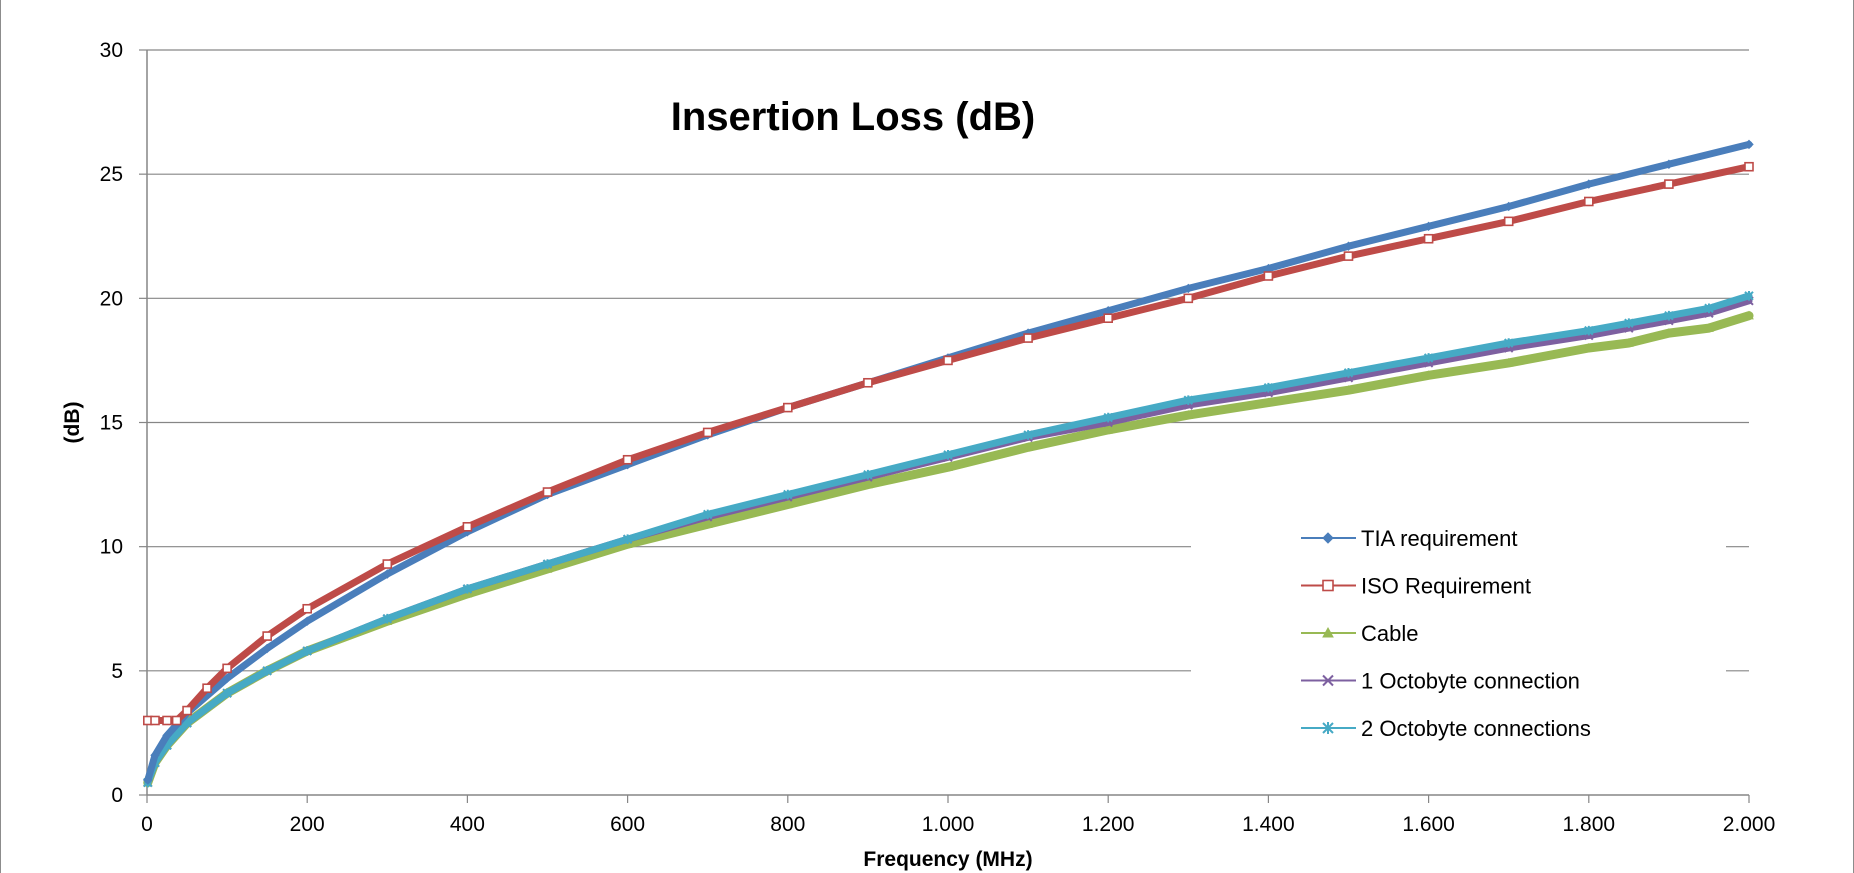 This screenshot has width=1854, height=873. Describe the element at coordinates (1476, 728) in the screenshot. I see `legend-label: 2 Octobyte connections` at that location.